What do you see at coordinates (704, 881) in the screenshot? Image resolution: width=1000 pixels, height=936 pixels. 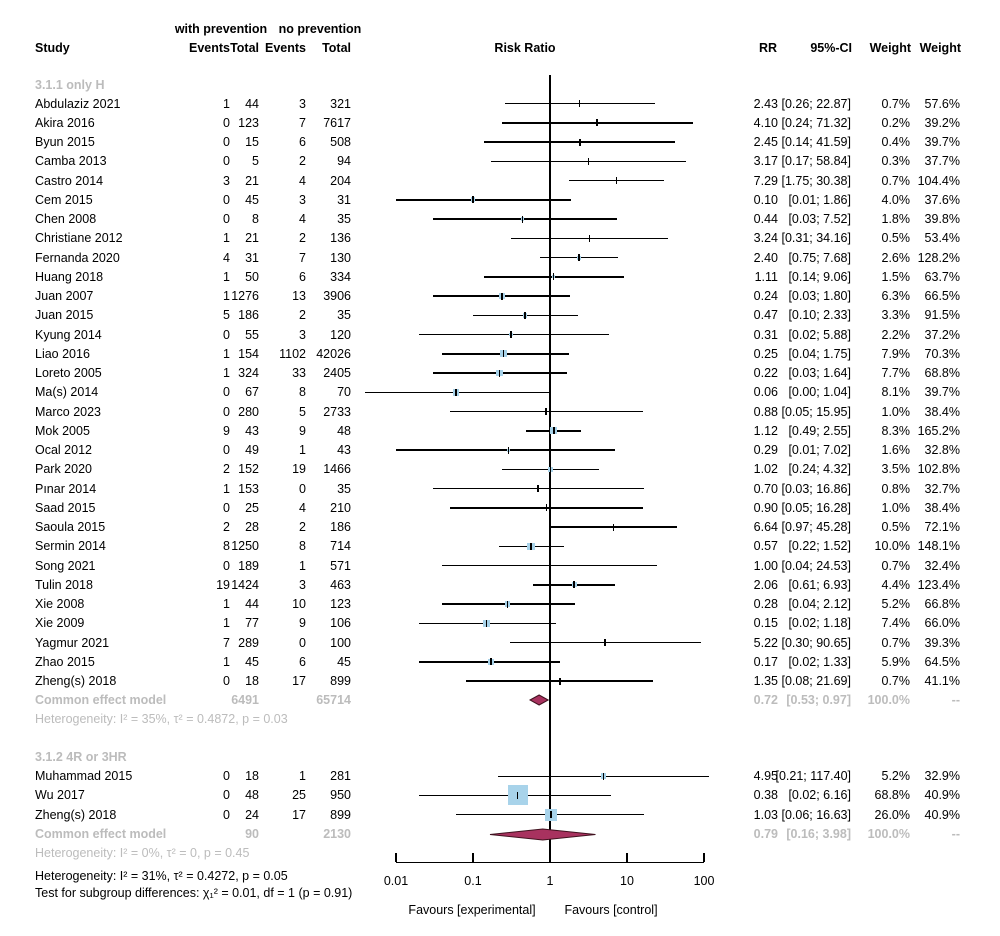 I see `x-axis-tick-label: 100` at bounding box center [704, 881].